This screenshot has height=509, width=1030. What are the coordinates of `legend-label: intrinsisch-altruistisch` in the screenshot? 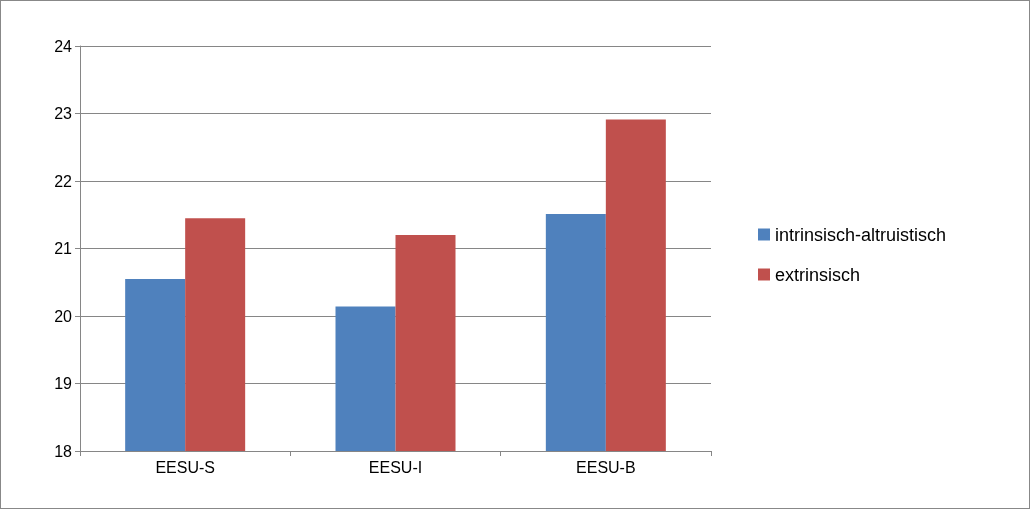 It's located at (861, 234).